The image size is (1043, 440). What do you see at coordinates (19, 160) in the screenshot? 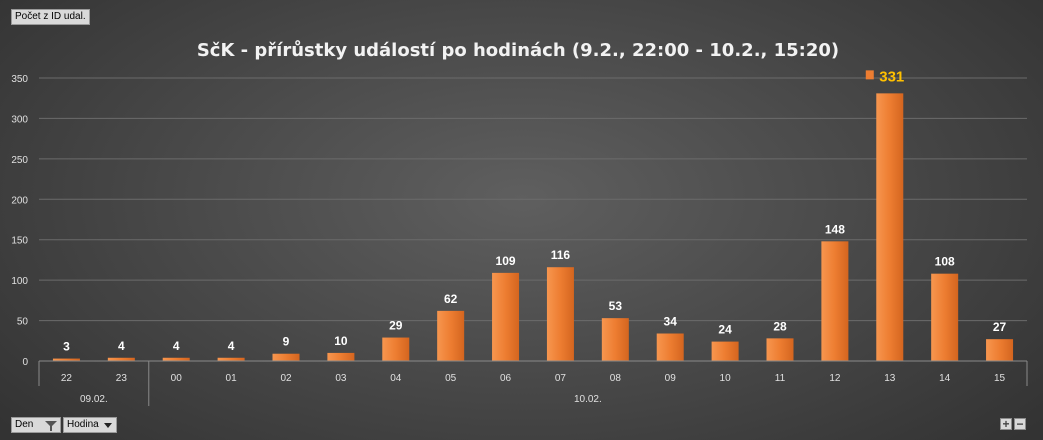
I see `y-tick-label: 250` at bounding box center [19, 160].